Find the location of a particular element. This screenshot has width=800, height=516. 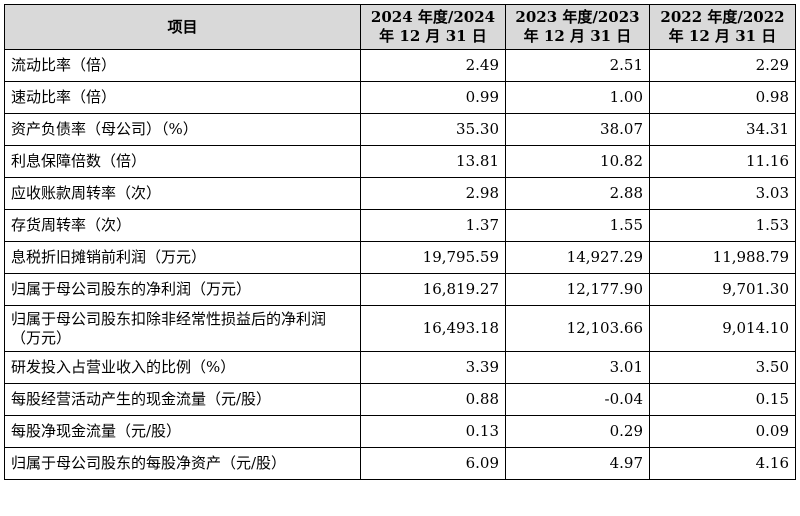

cell-2022: 0.15 is located at coordinates (722, 399).